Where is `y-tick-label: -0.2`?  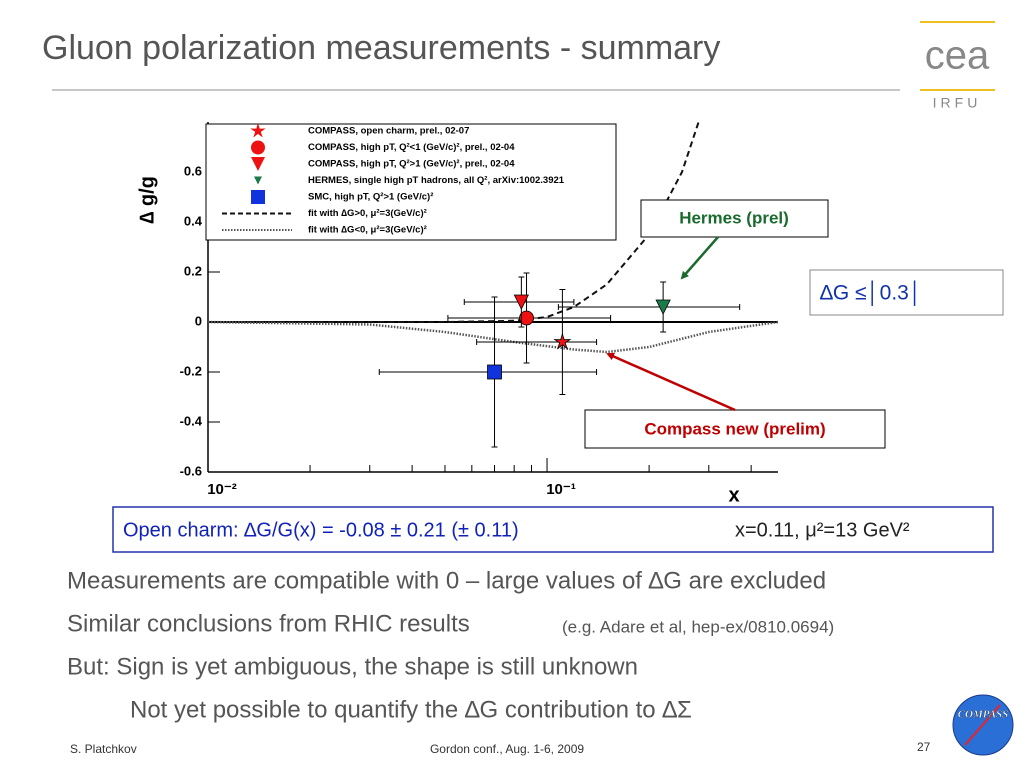
y-tick-label: -0.2 is located at coordinates (191, 370).